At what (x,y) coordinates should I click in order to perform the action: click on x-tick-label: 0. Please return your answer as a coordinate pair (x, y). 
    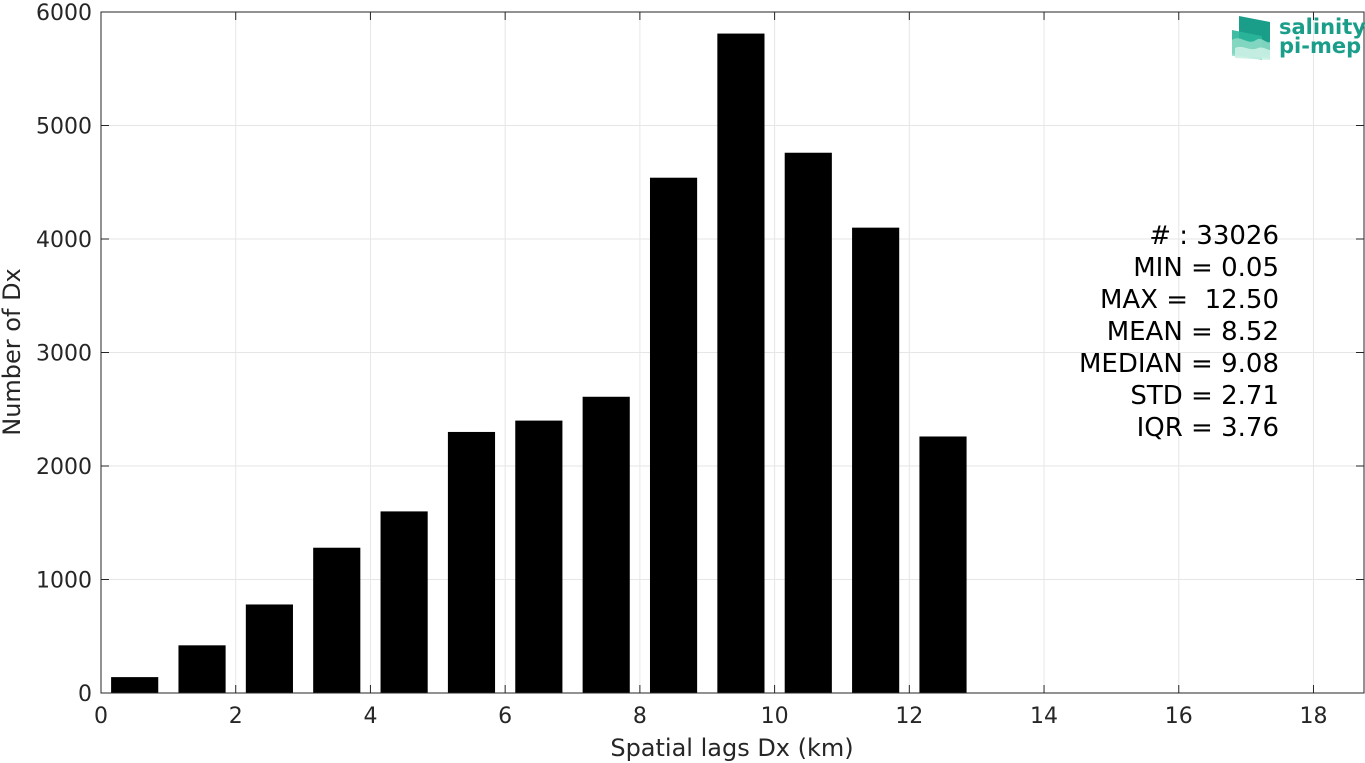
    Looking at the image, I should click on (101, 716).